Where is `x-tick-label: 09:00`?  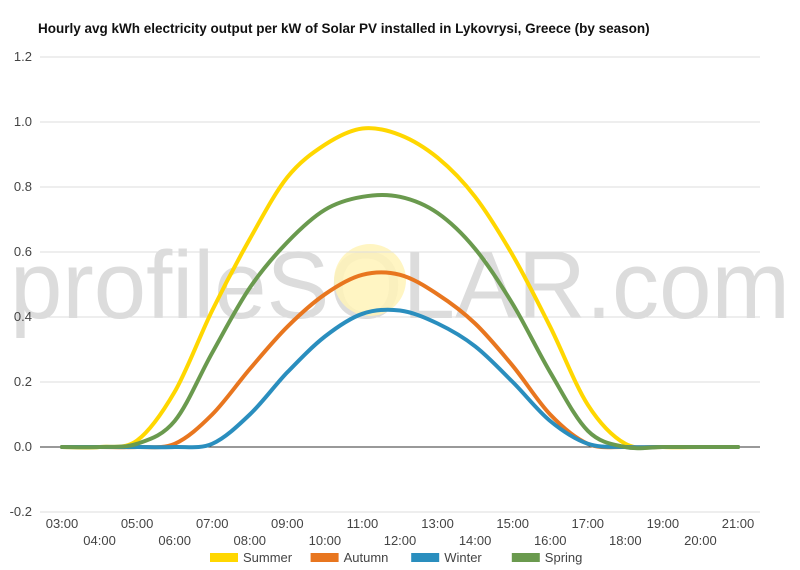
x-tick-label: 09:00 is located at coordinates (287, 523).